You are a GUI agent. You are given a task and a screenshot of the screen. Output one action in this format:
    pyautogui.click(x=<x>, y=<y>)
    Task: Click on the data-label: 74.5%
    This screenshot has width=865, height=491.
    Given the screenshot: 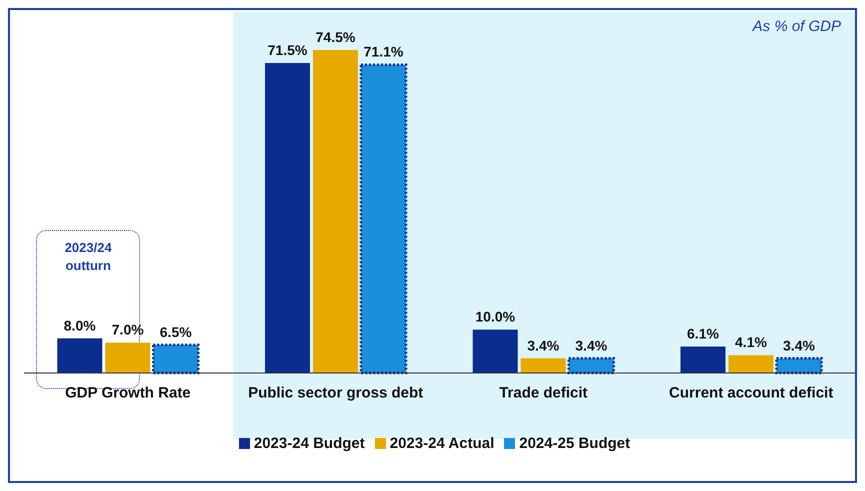 What is the action you would take?
    pyautogui.click(x=336, y=37)
    